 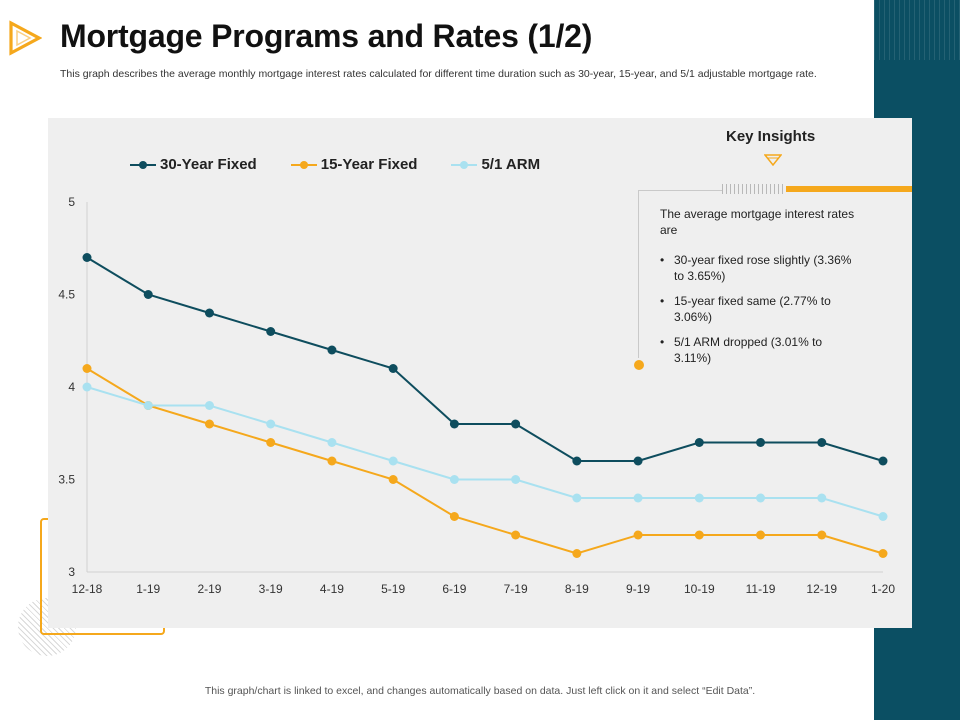 What do you see at coordinates (511, 164) in the screenshot?
I see `legend-label: 5/1 ARM` at bounding box center [511, 164].